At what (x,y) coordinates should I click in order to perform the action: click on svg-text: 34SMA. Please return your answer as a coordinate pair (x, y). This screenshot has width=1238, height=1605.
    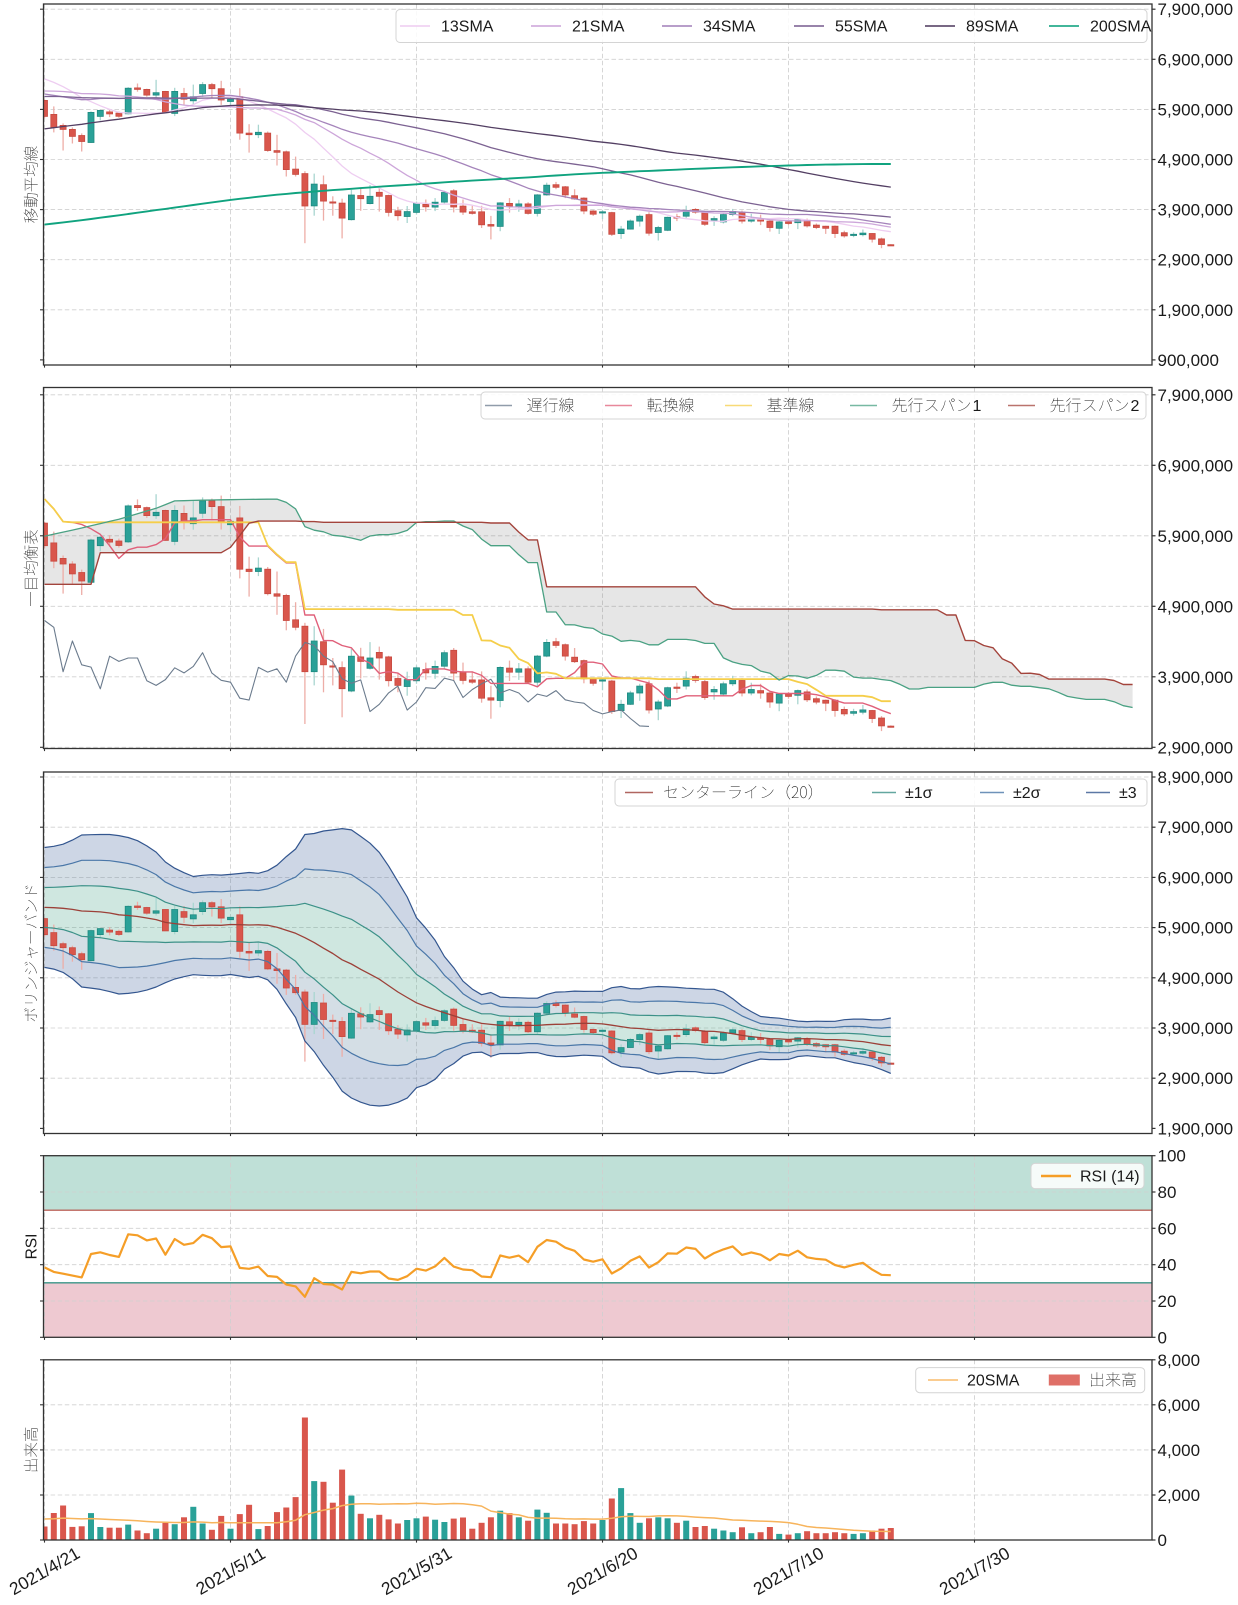
    Looking at the image, I should click on (729, 27).